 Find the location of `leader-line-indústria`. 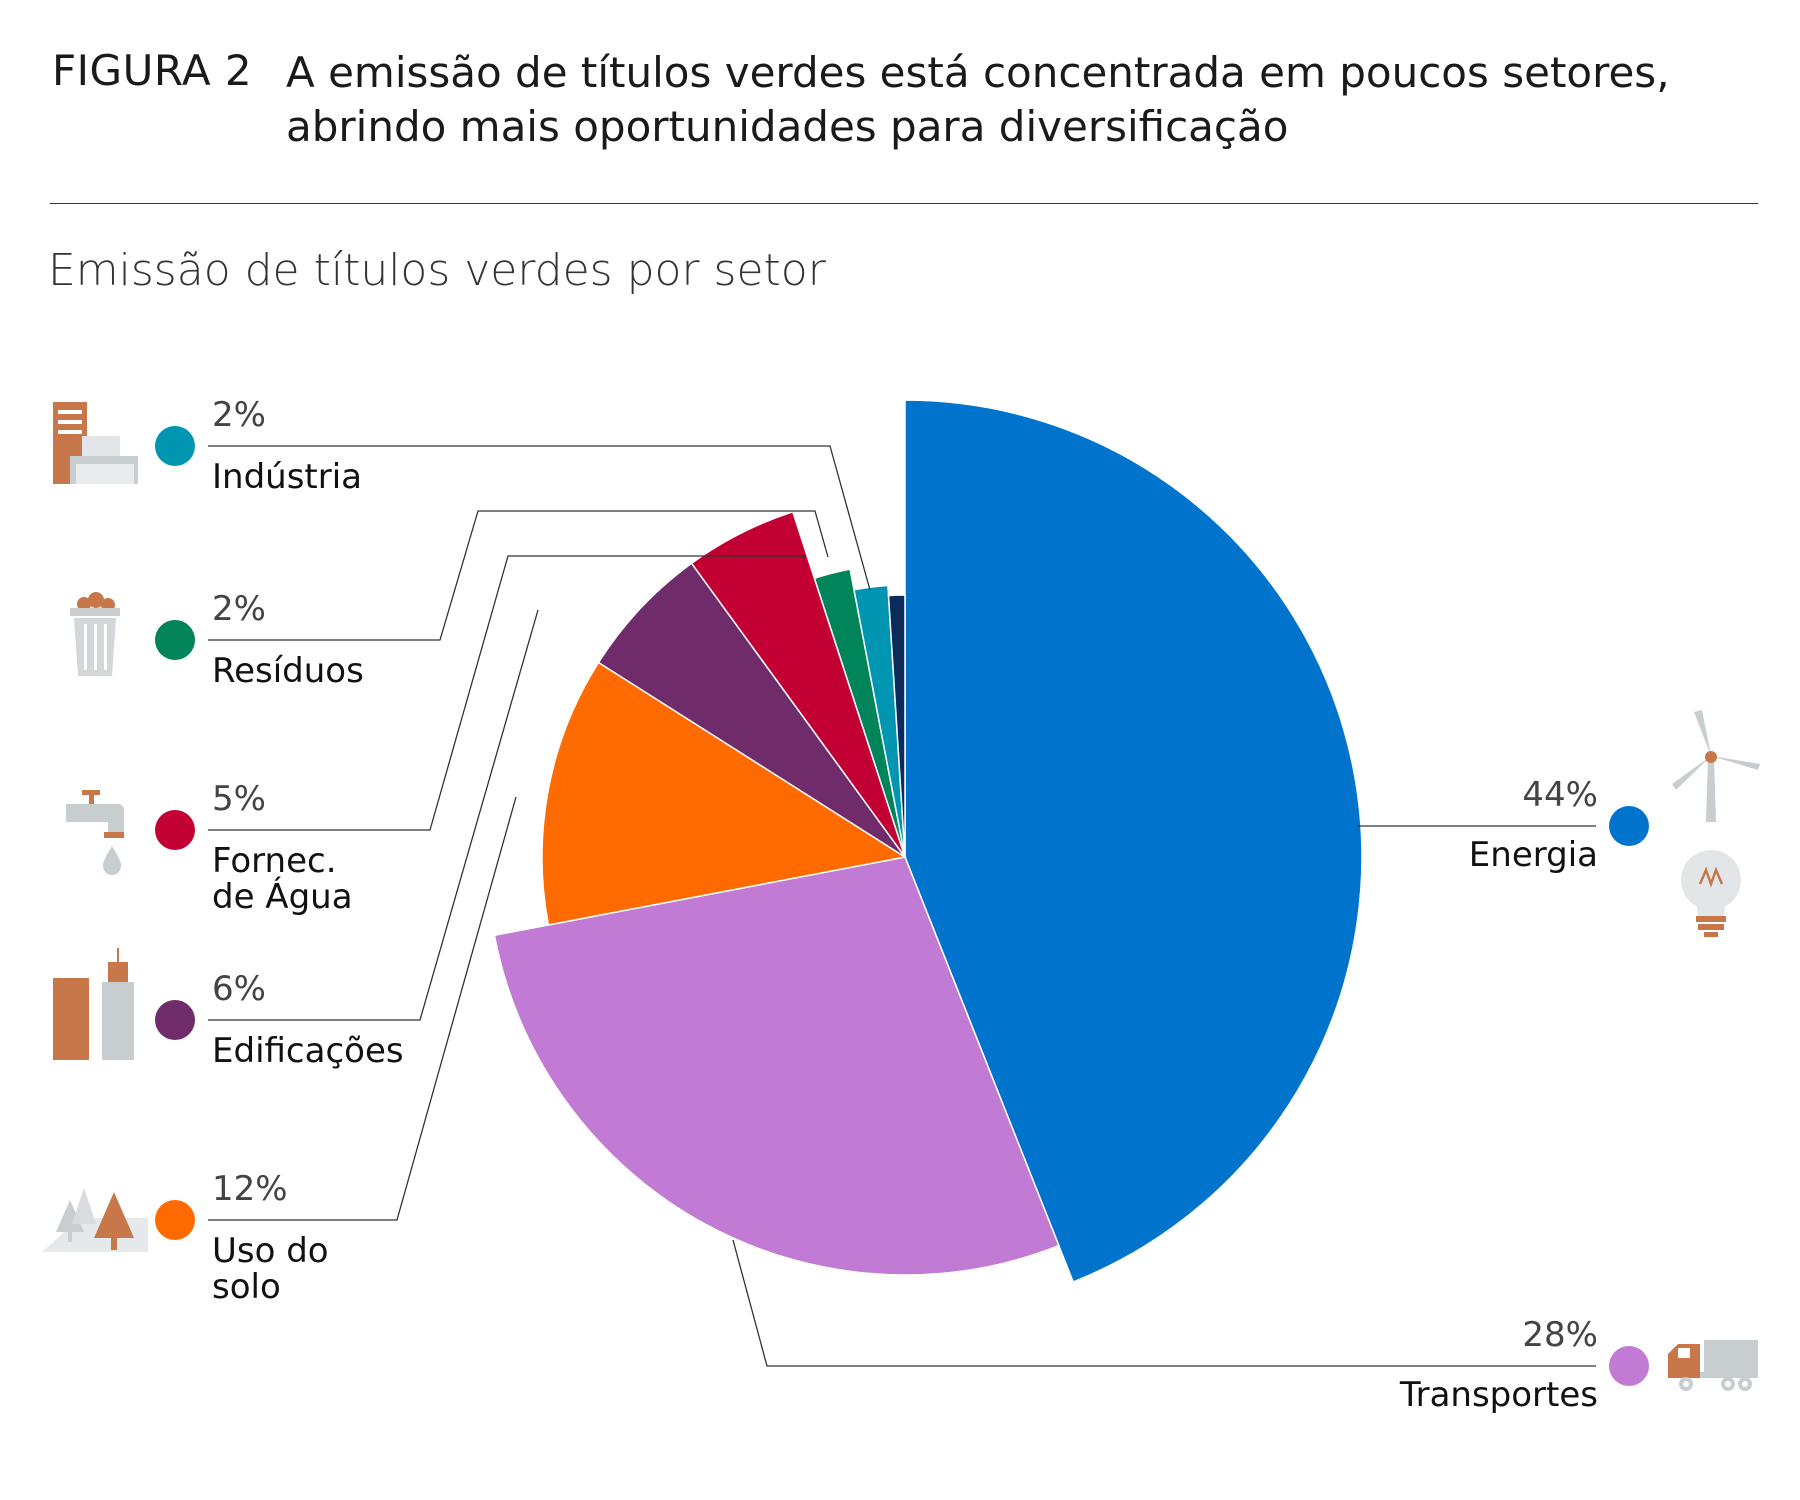

leader-line-indústria is located at coordinates (539, 518).